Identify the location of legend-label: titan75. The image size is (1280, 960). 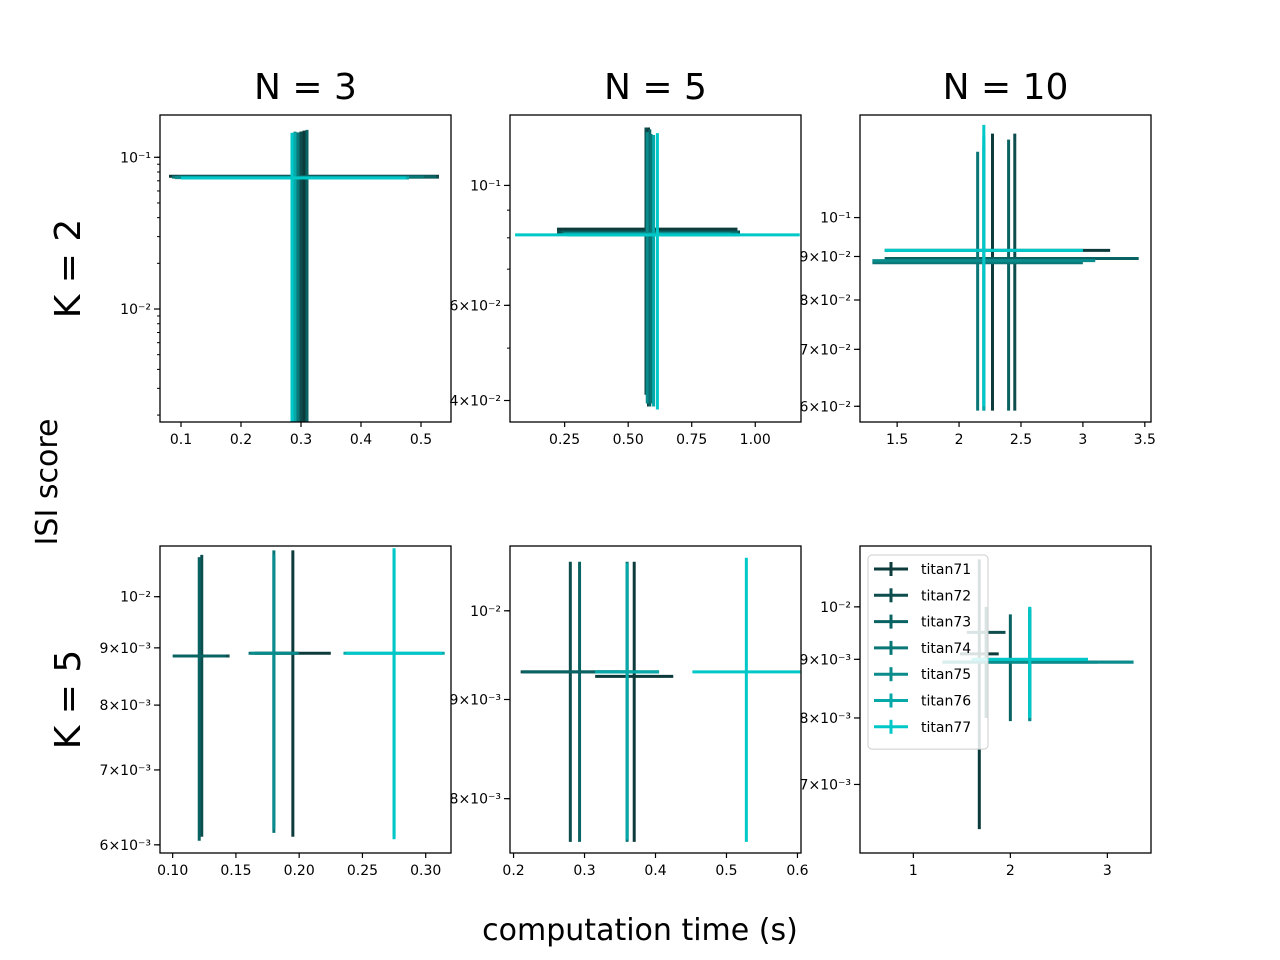
(946, 675).